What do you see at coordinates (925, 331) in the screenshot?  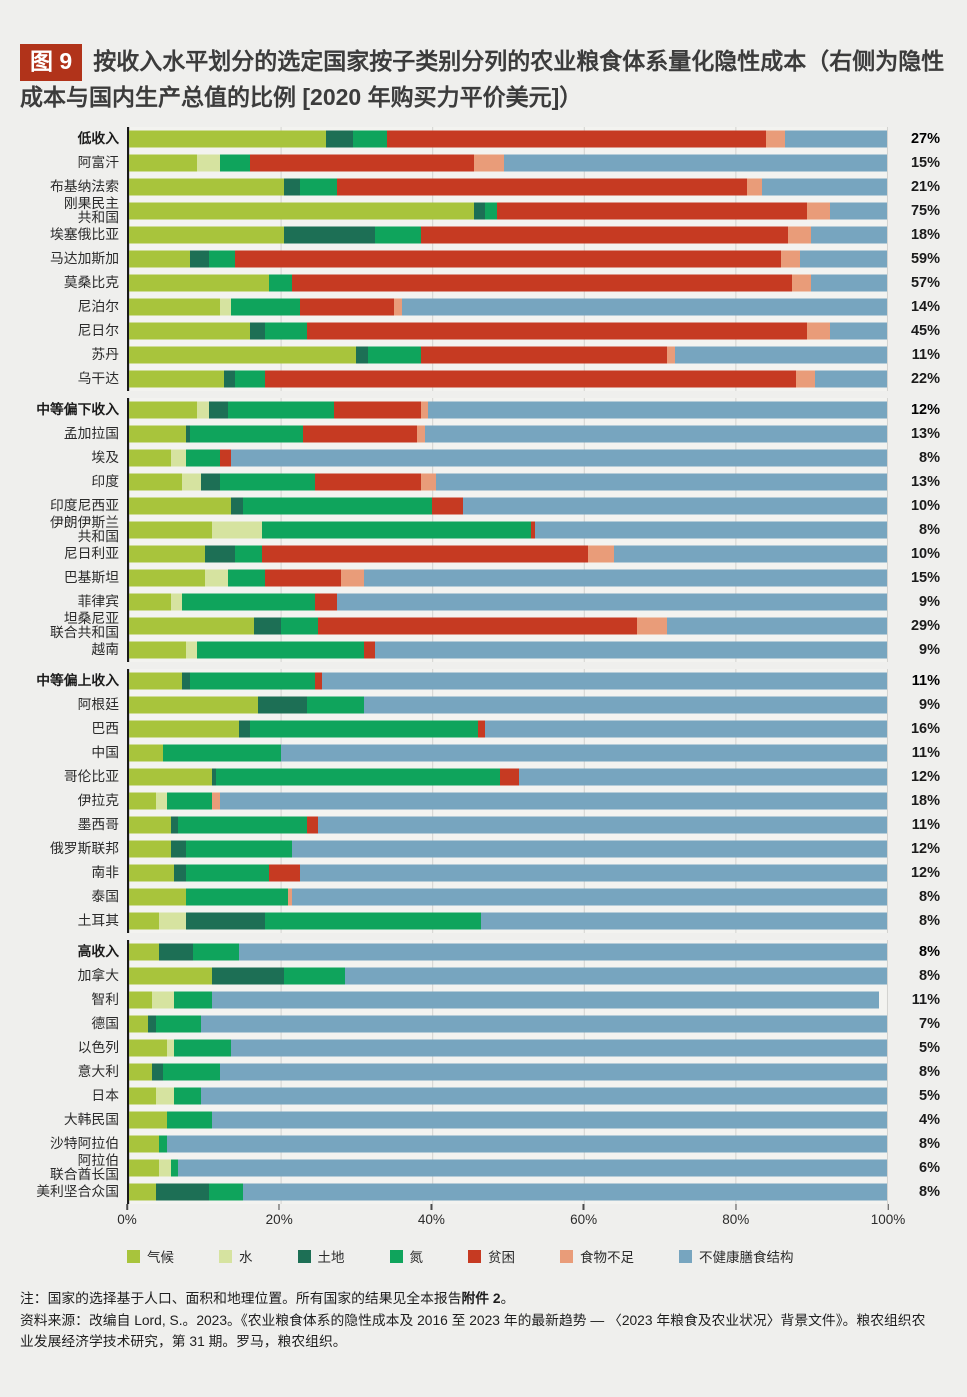 I see `row-gdp-percent: 45%` at bounding box center [925, 331].